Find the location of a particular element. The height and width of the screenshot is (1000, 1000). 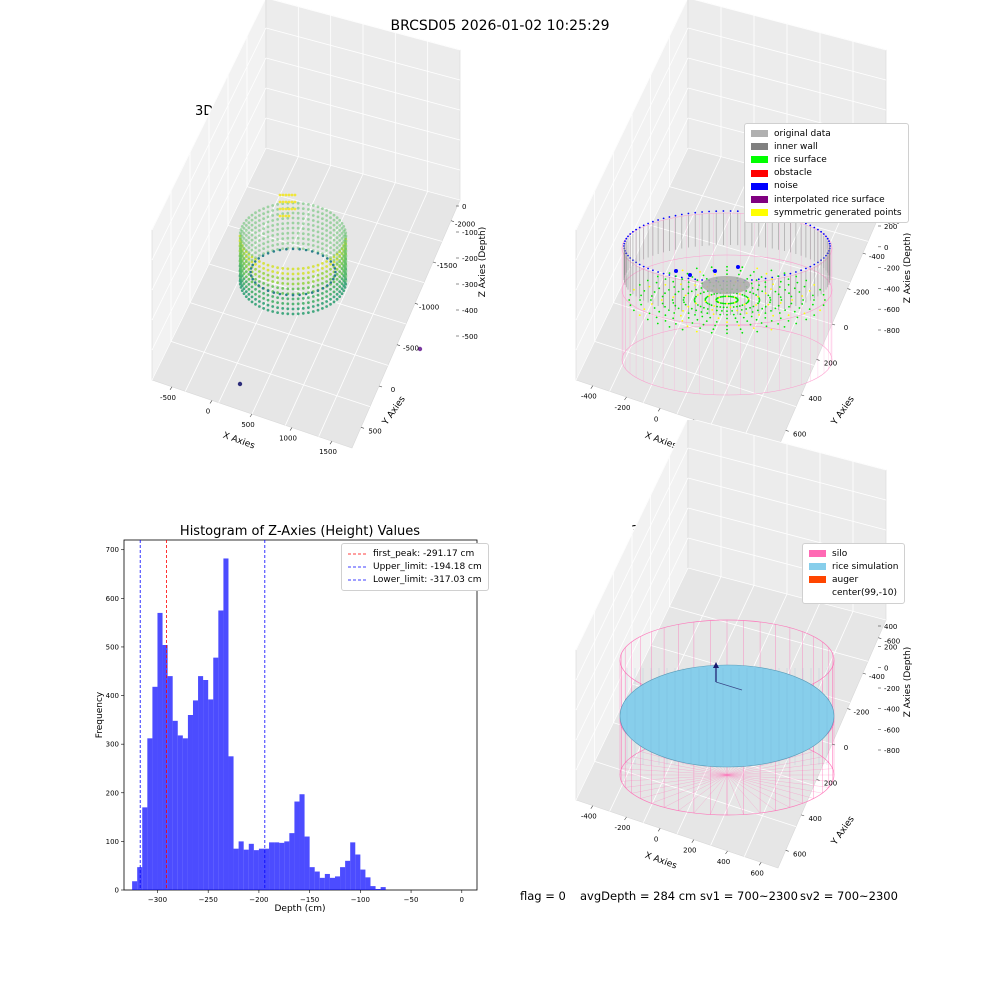

legend-swatch is located at coordinates (817, 567).